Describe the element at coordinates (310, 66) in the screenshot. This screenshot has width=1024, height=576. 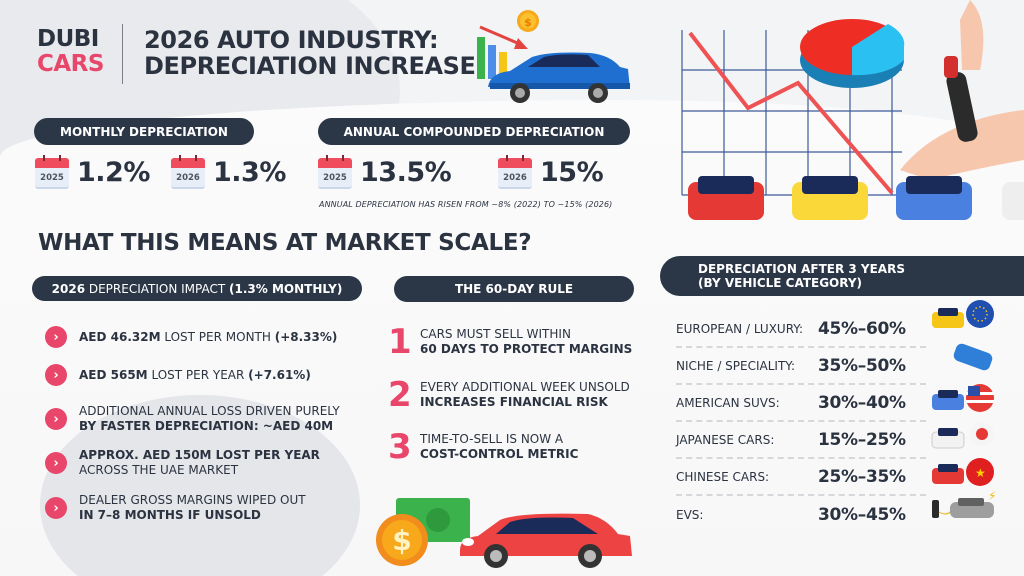
I see `title-line2: DEPRECIATION INCREASE` at that location.